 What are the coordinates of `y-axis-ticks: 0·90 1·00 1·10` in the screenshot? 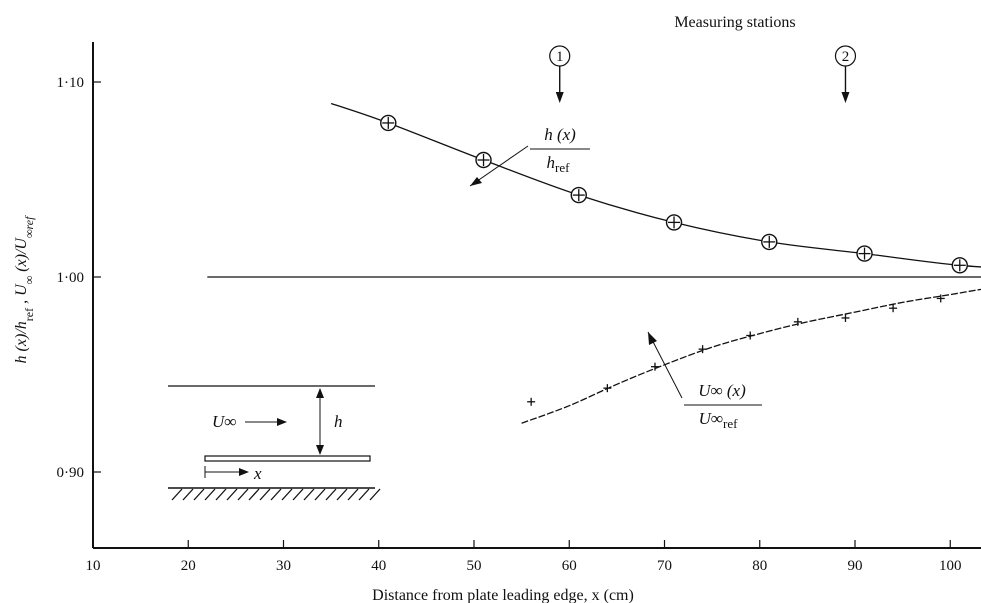 It's located at (79, 278).